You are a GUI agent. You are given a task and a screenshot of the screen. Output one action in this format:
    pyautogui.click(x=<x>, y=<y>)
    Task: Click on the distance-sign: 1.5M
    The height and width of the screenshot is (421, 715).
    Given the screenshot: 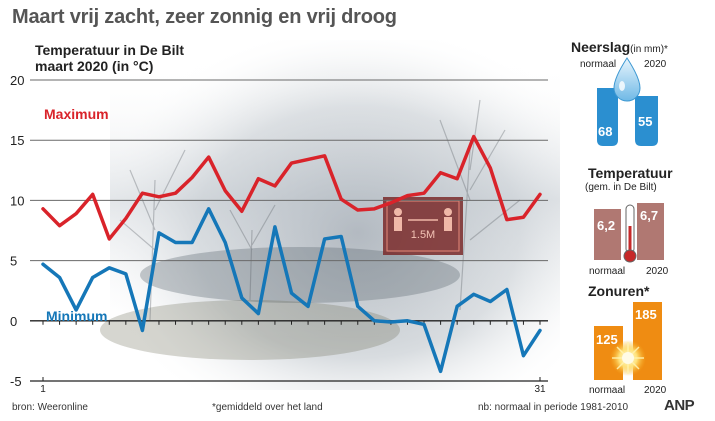 What is the action you would take?
    pyautogui.click(x=423, y=226)
    